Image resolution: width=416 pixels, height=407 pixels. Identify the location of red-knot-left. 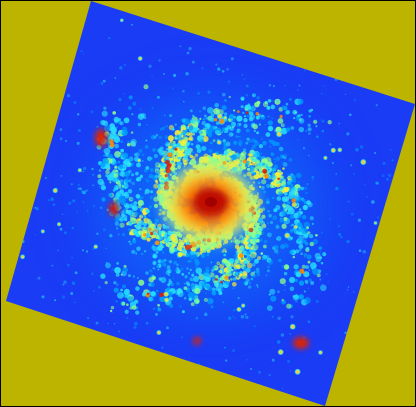
(101, 138).